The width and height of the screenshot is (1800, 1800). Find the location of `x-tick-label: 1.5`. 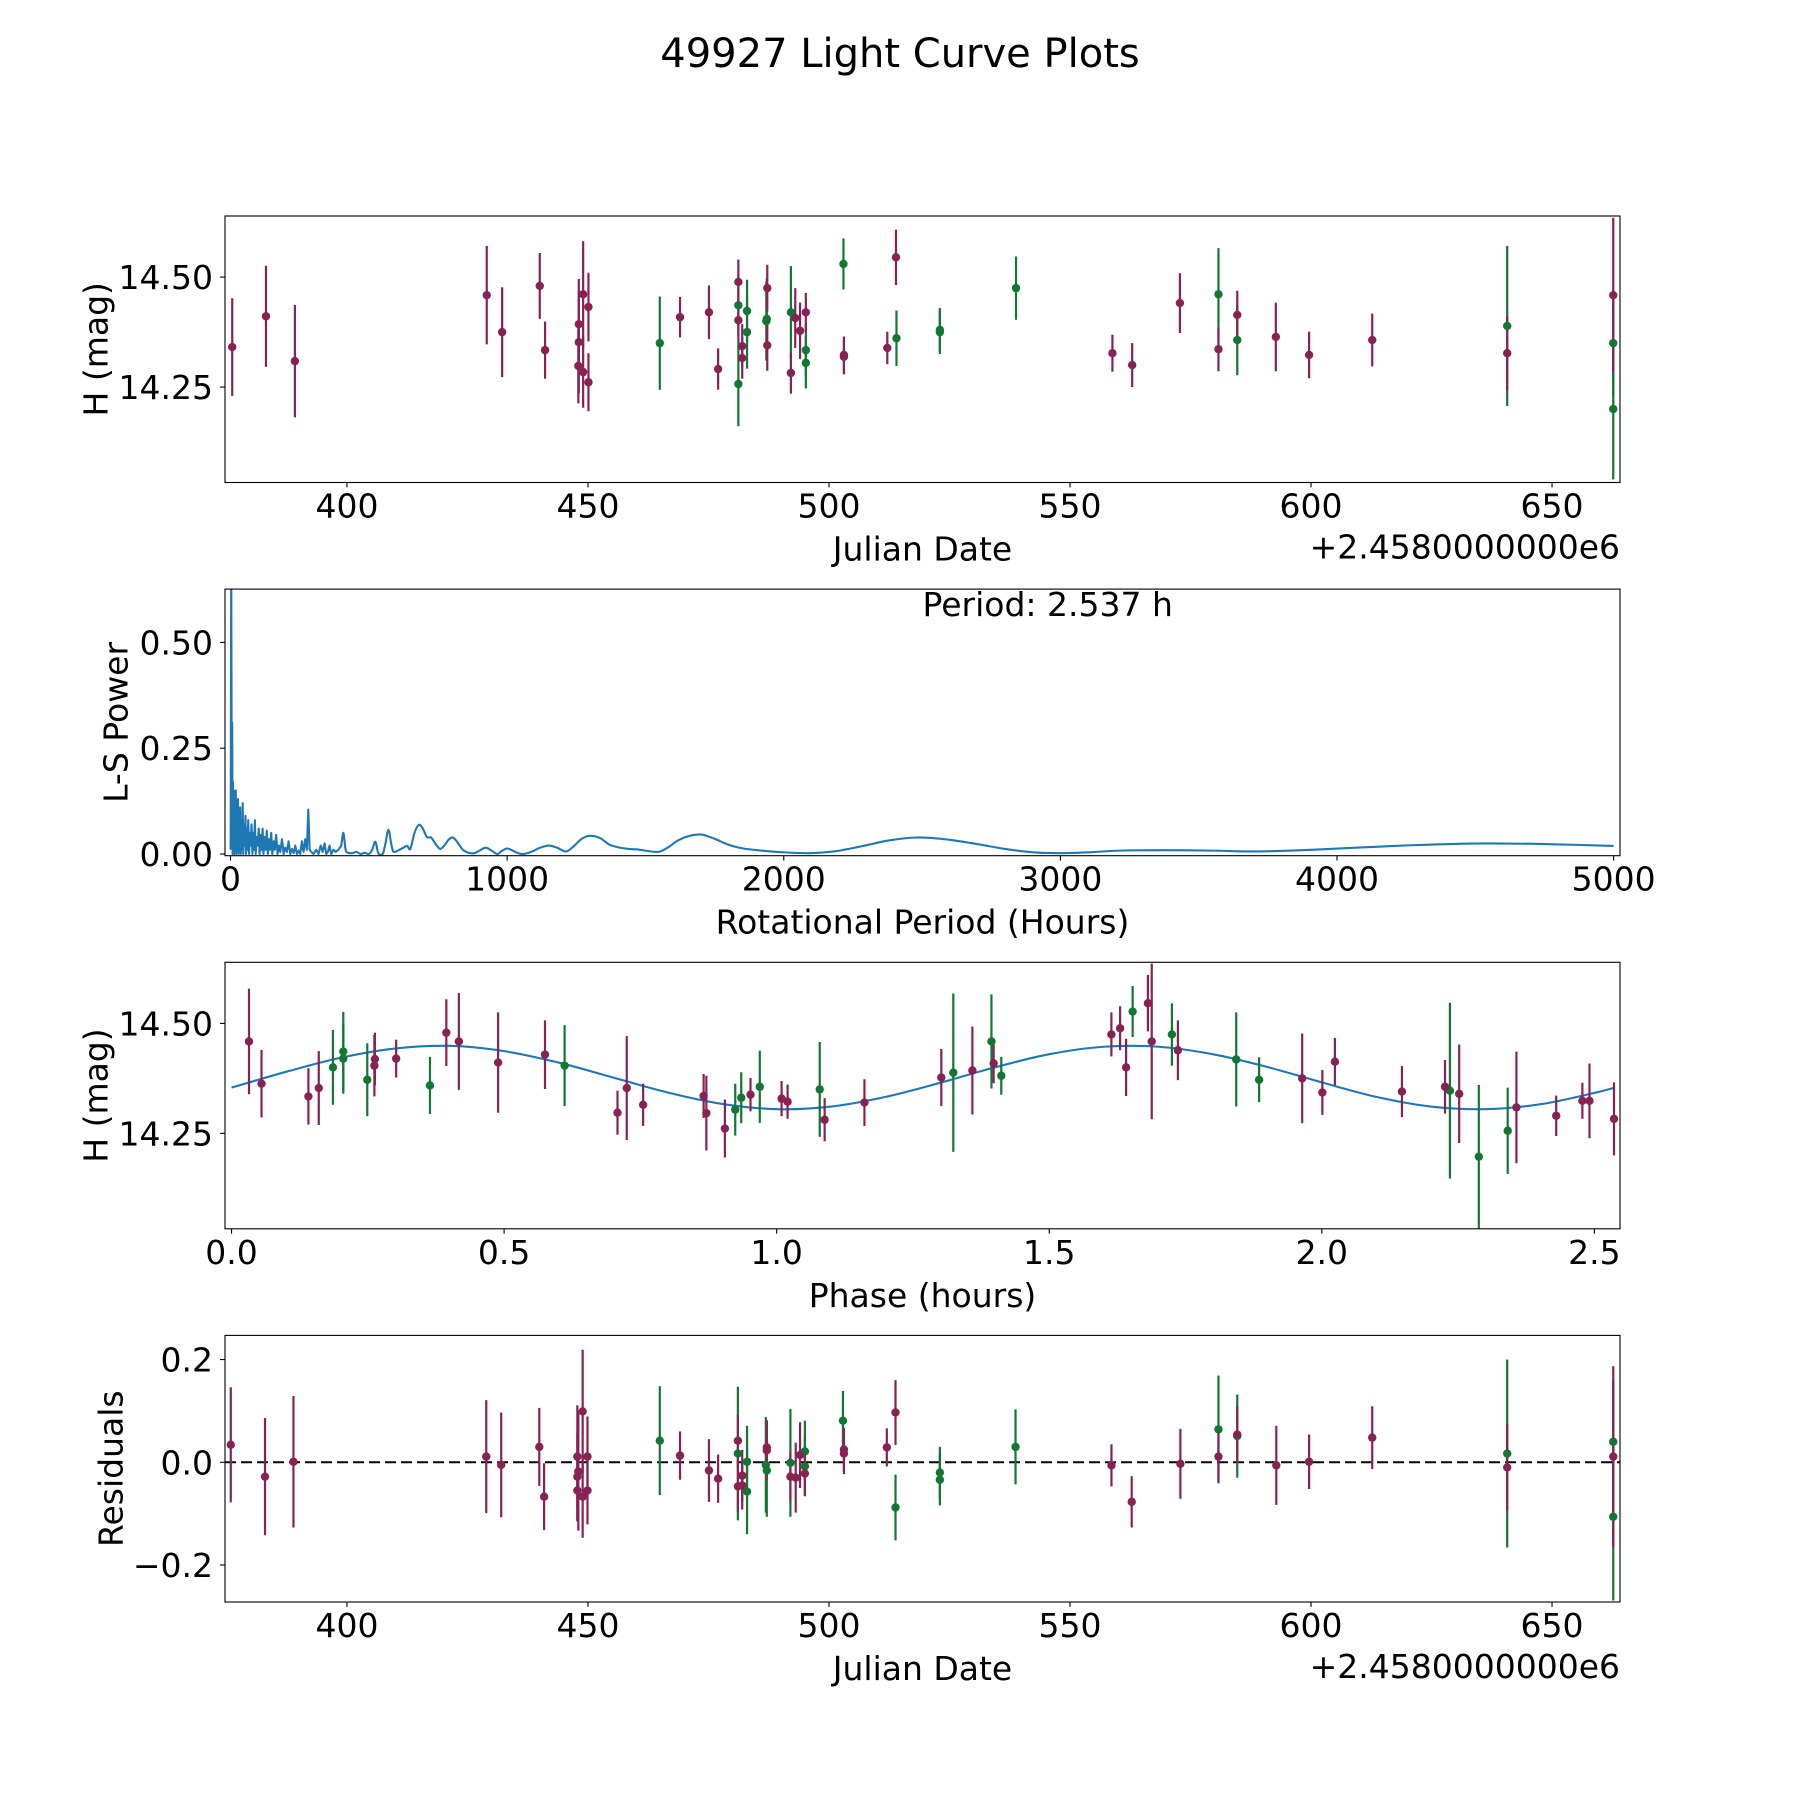

x-tick-label: 1.5 is located at coordinates (1049, 1252).